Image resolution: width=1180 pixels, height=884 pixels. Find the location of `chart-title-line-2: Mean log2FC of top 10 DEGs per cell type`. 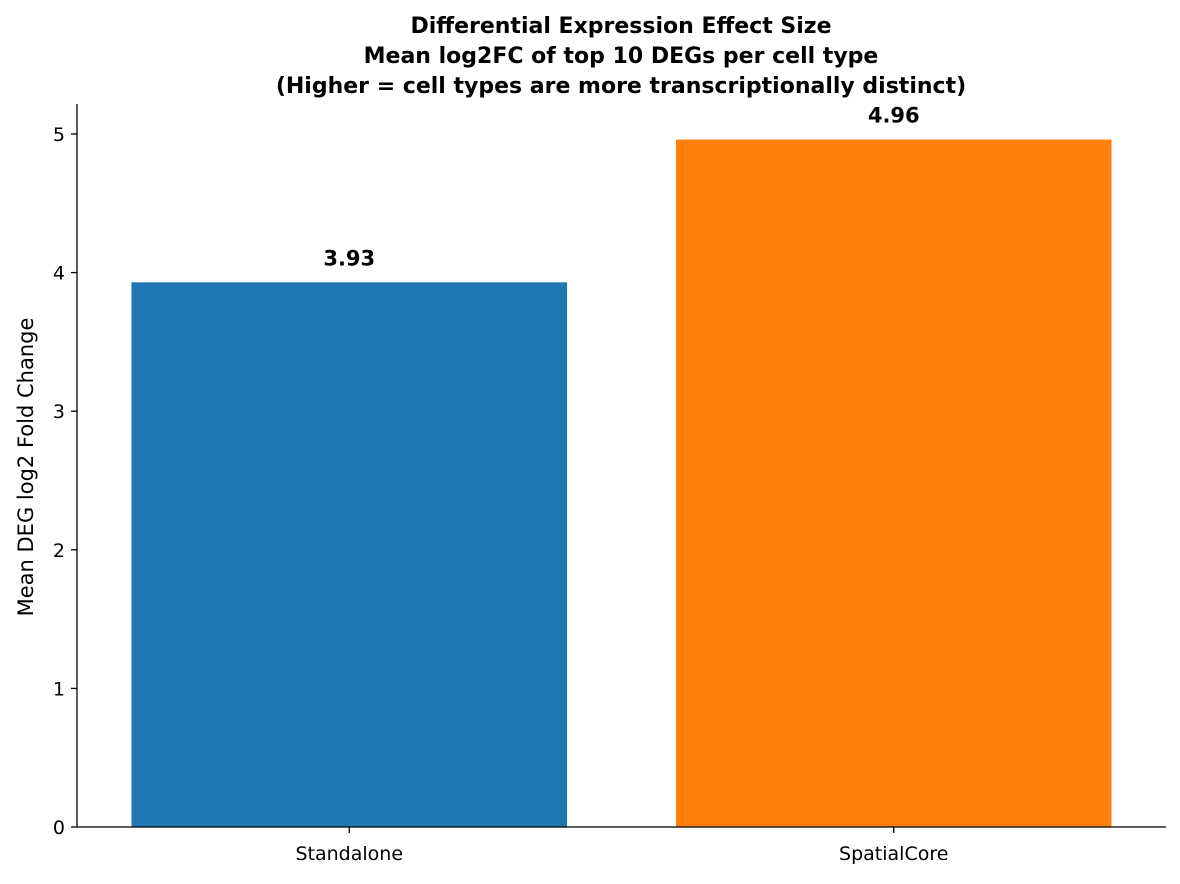

chart-title-line-2: Mean log2FC of top 10 DEGs per cell type is located at coordinates (621, 56).